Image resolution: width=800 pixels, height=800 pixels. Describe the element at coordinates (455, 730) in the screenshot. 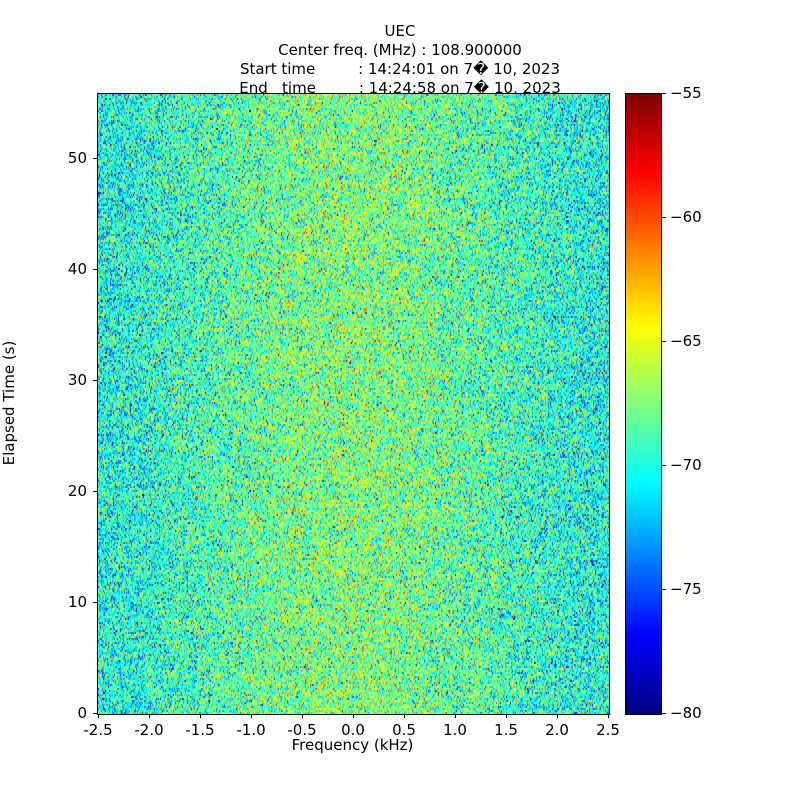

I see `x-axis-tick-label: 1.0` at that location.